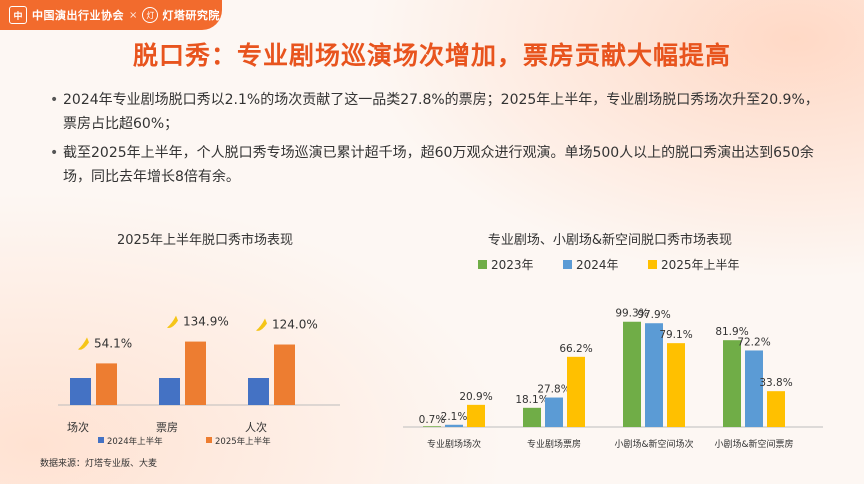 This screenshot has height=484, width=864. Describe the element at coordinates (150, 15) in the screenshot. I see `lighthouse-logo-icon: 灯` at that location.